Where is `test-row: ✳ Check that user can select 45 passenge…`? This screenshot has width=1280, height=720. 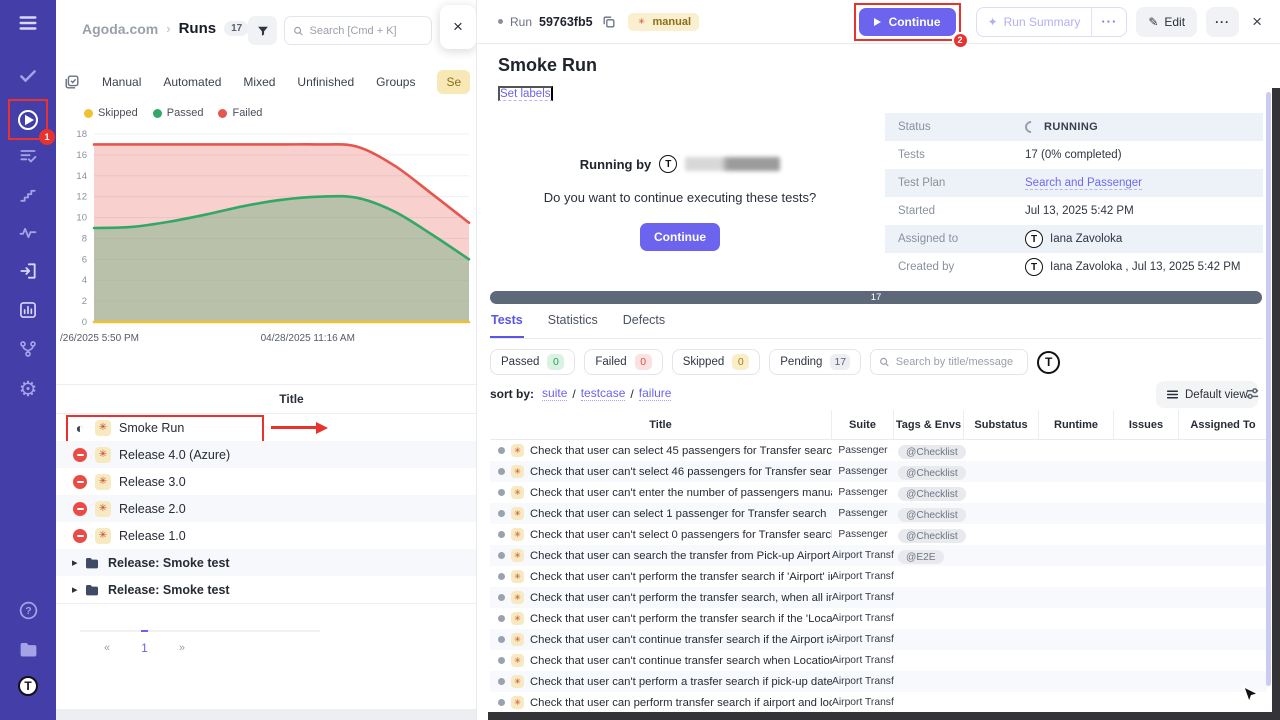 test-row: ✳ Check that user can select 45 passenge… is located at coordinates (878, 450).